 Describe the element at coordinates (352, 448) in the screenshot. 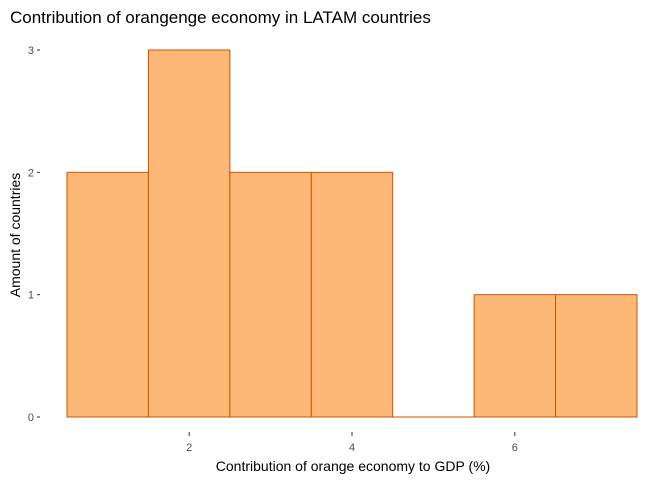

I see `x-tick-label: 4` at that location.